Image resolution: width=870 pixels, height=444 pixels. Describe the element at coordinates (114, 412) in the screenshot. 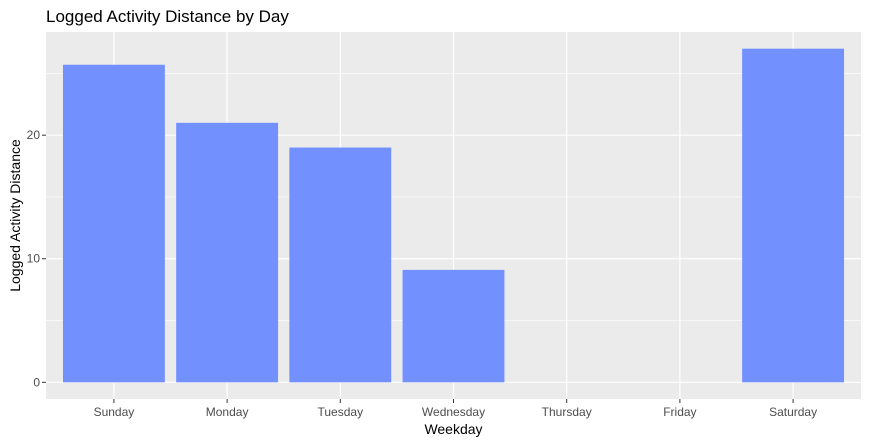

I see `x-tick-label: Sunday` at that location.